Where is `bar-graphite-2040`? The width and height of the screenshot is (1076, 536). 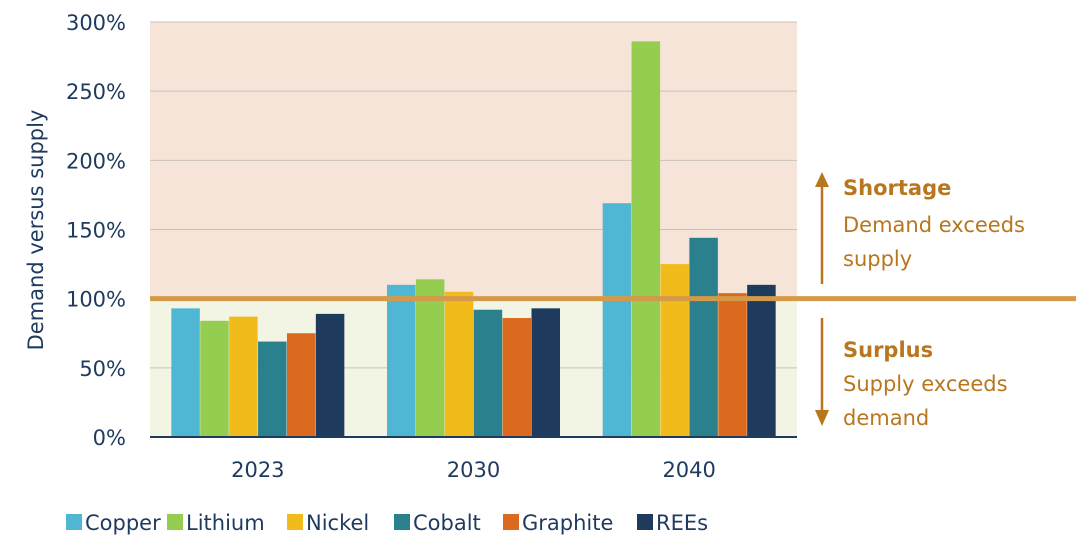 bar-graphite-2040 is located at coordinates (732, 365).